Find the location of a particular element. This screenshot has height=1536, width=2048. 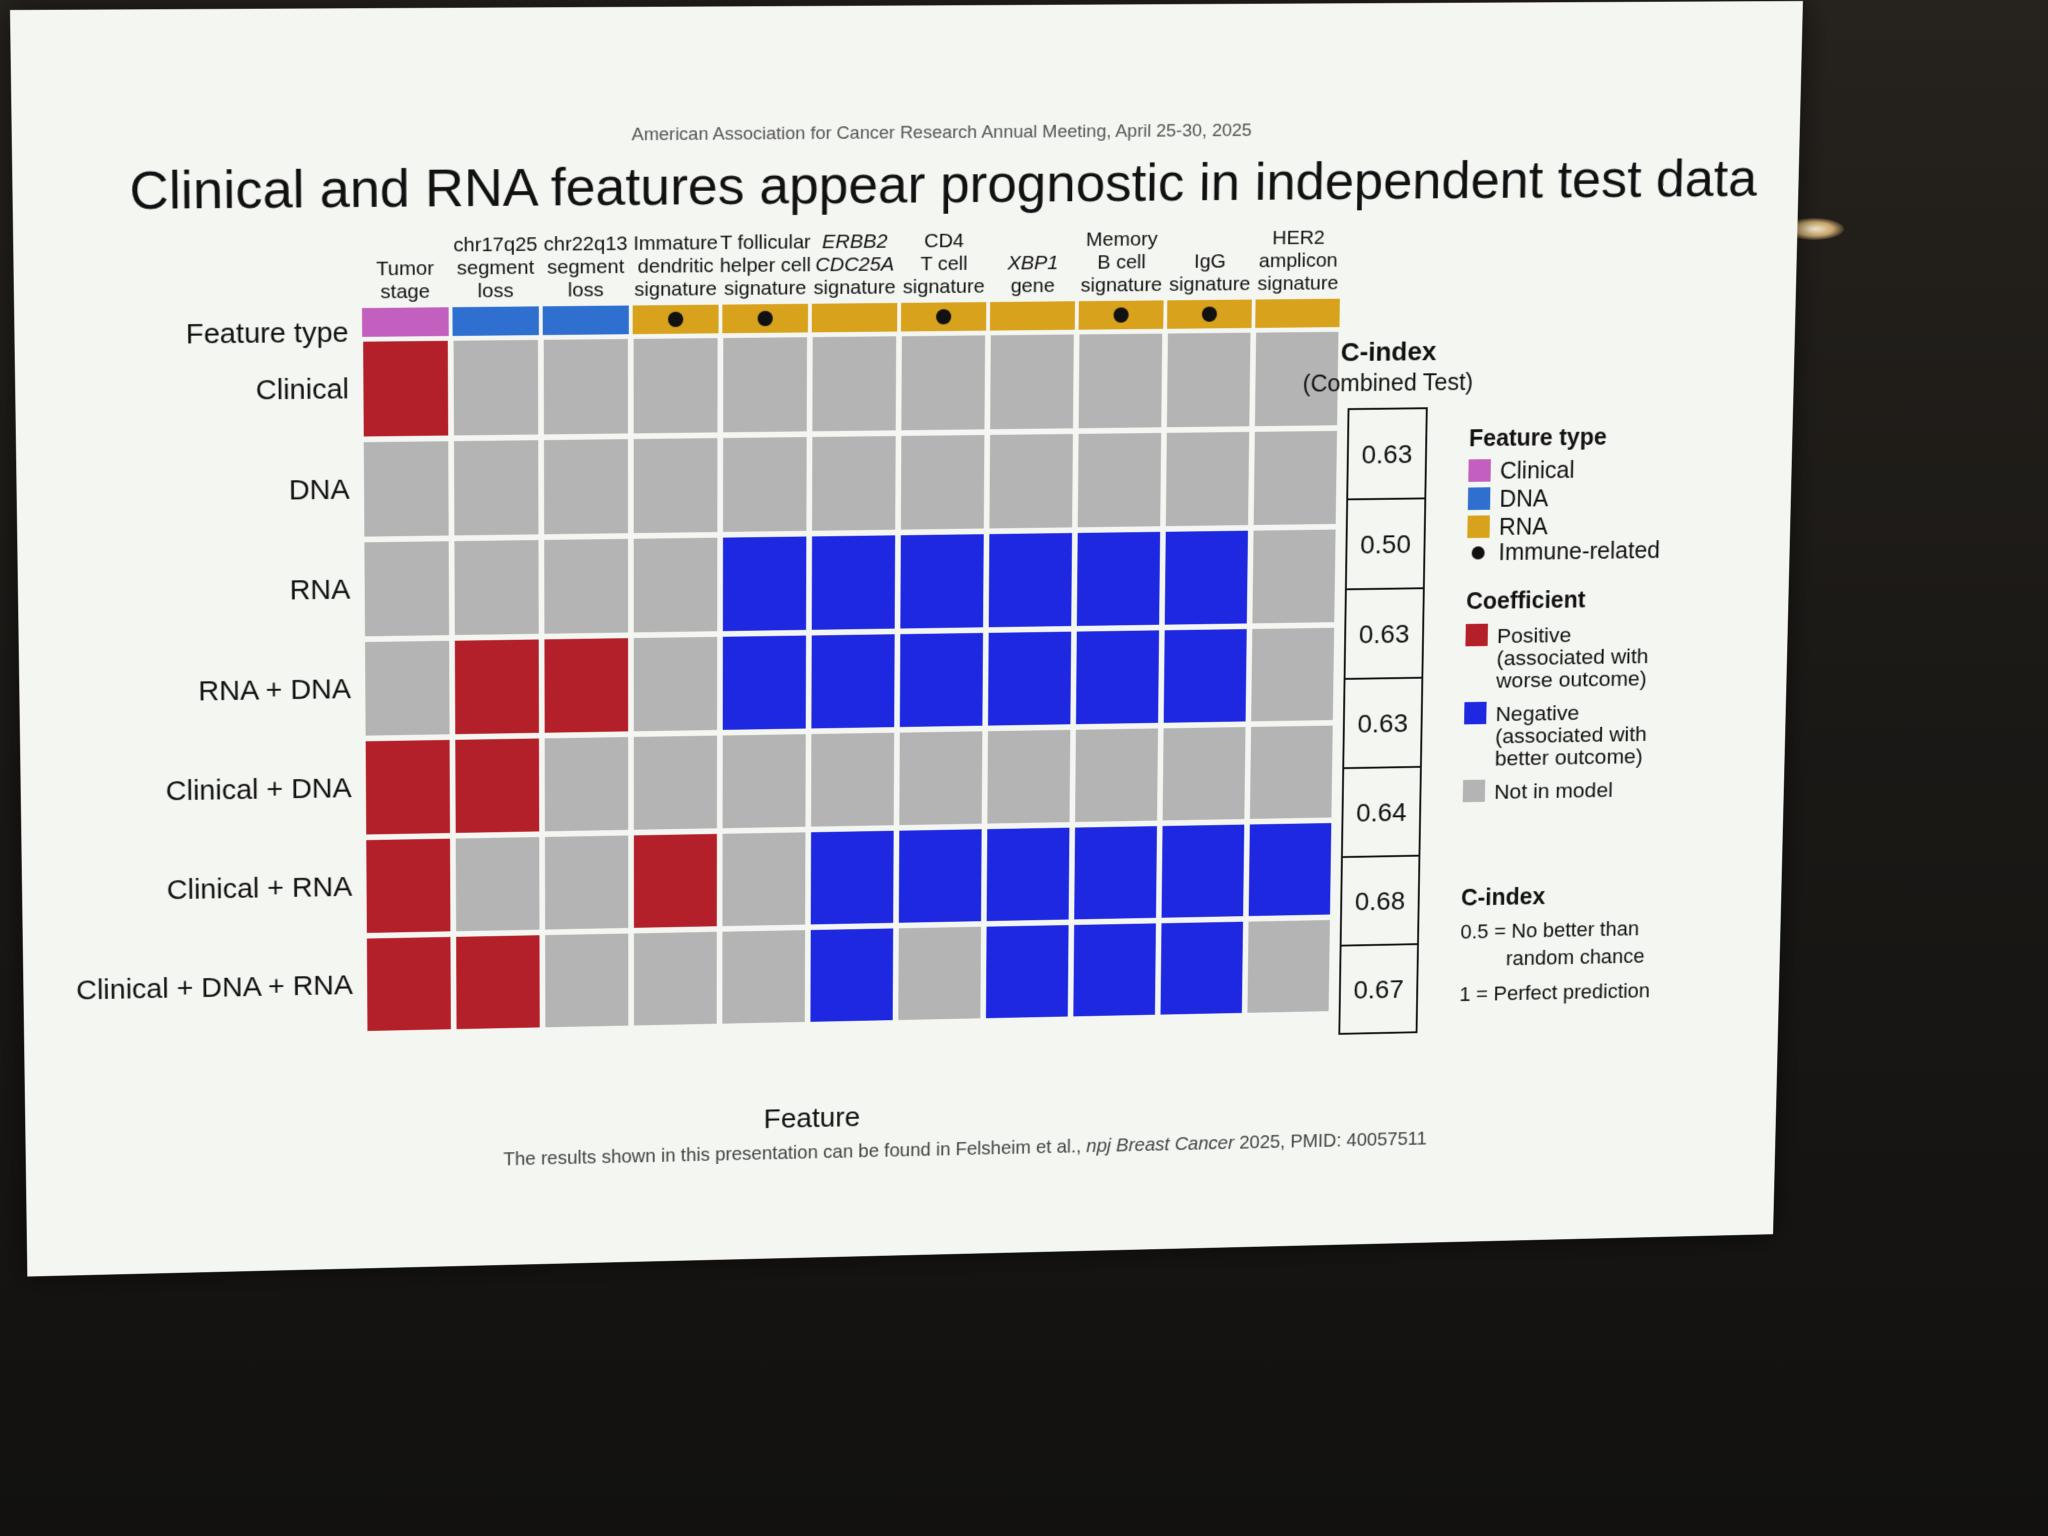

feature-label: XBP1 is located at coordinates (1032, 263).